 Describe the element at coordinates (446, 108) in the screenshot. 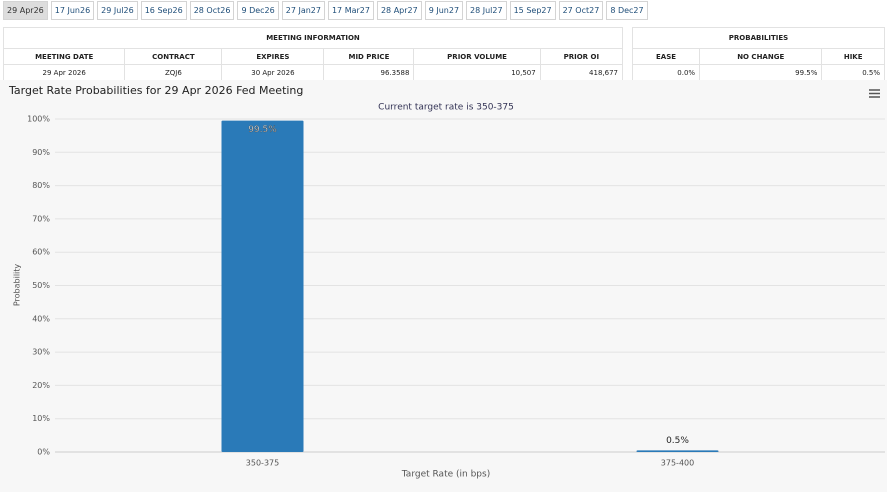

I see `chart-subtitle: Current target rate is 350-375` at that location.